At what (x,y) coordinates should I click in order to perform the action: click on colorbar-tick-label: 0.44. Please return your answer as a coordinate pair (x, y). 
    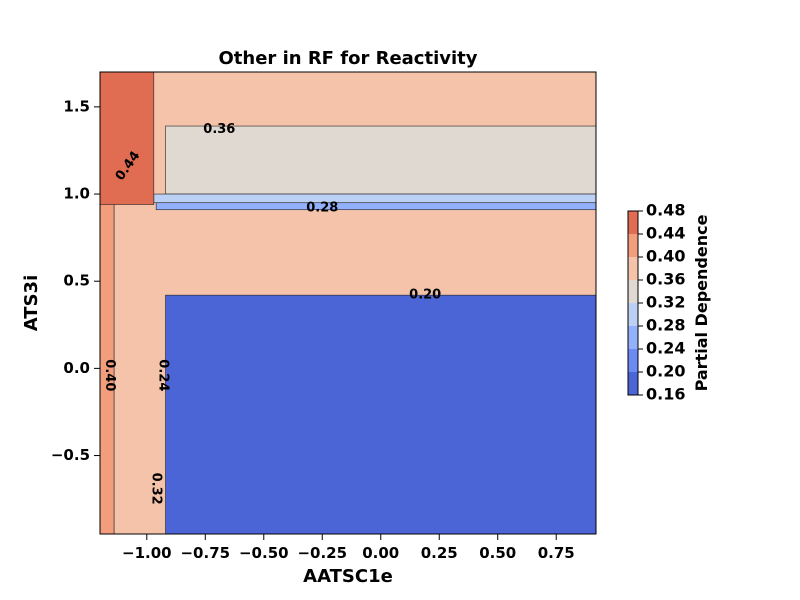
    Looking at the image, I should click on (665, 233).